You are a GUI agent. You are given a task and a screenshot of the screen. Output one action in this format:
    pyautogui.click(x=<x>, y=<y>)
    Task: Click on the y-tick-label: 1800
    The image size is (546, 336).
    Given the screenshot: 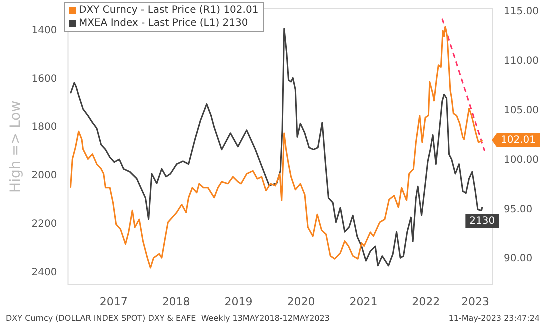 What is the action you would take?
    pyautogui.click(x=45, y=128)
    